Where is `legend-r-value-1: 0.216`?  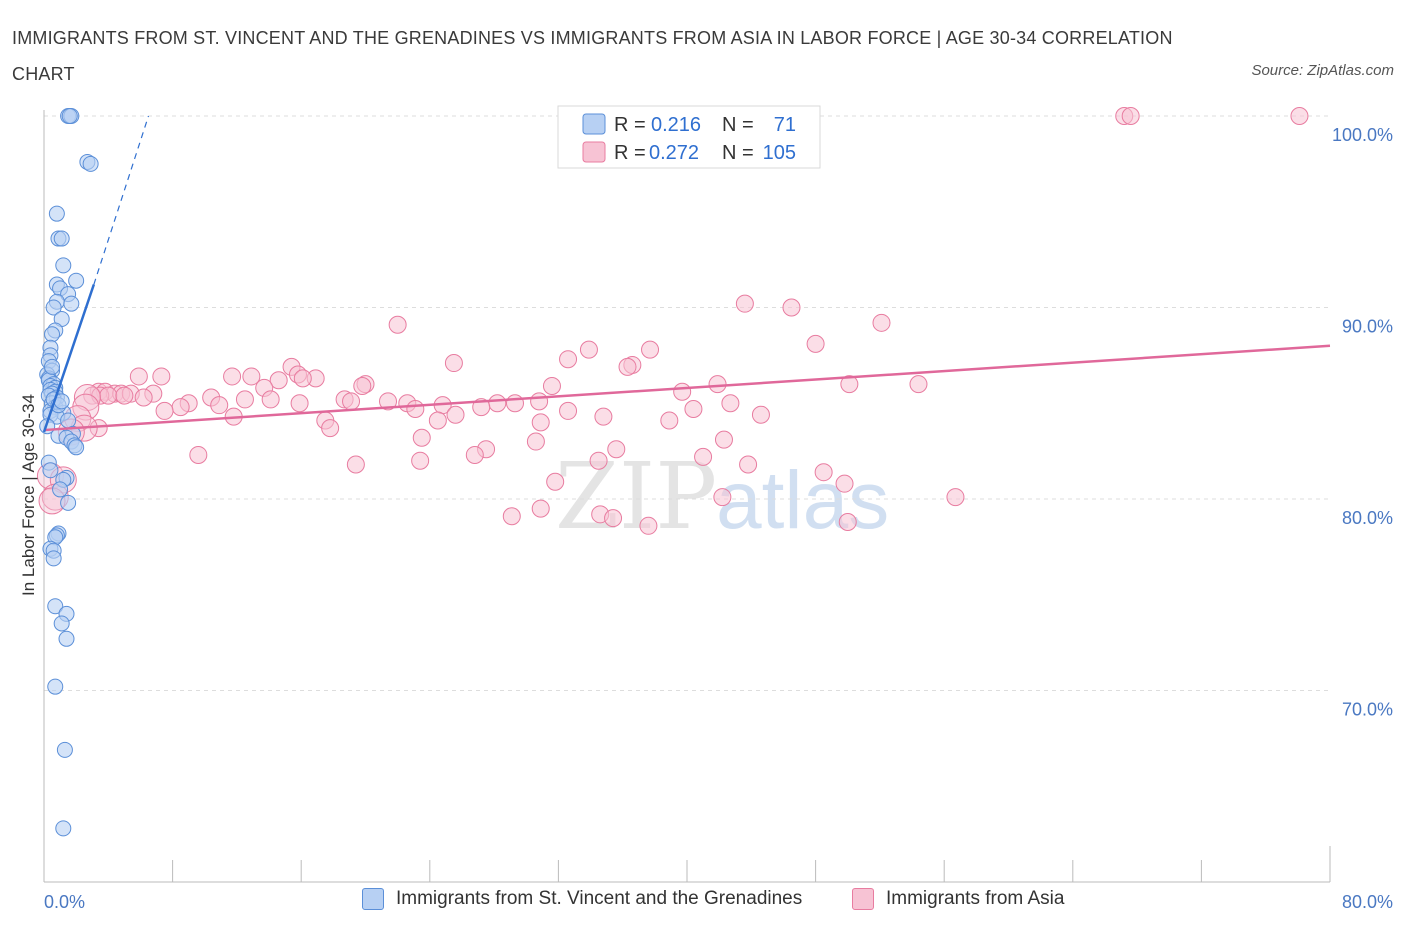 legend-r-value-1: 0.216 is located at coordinates (676, 125).